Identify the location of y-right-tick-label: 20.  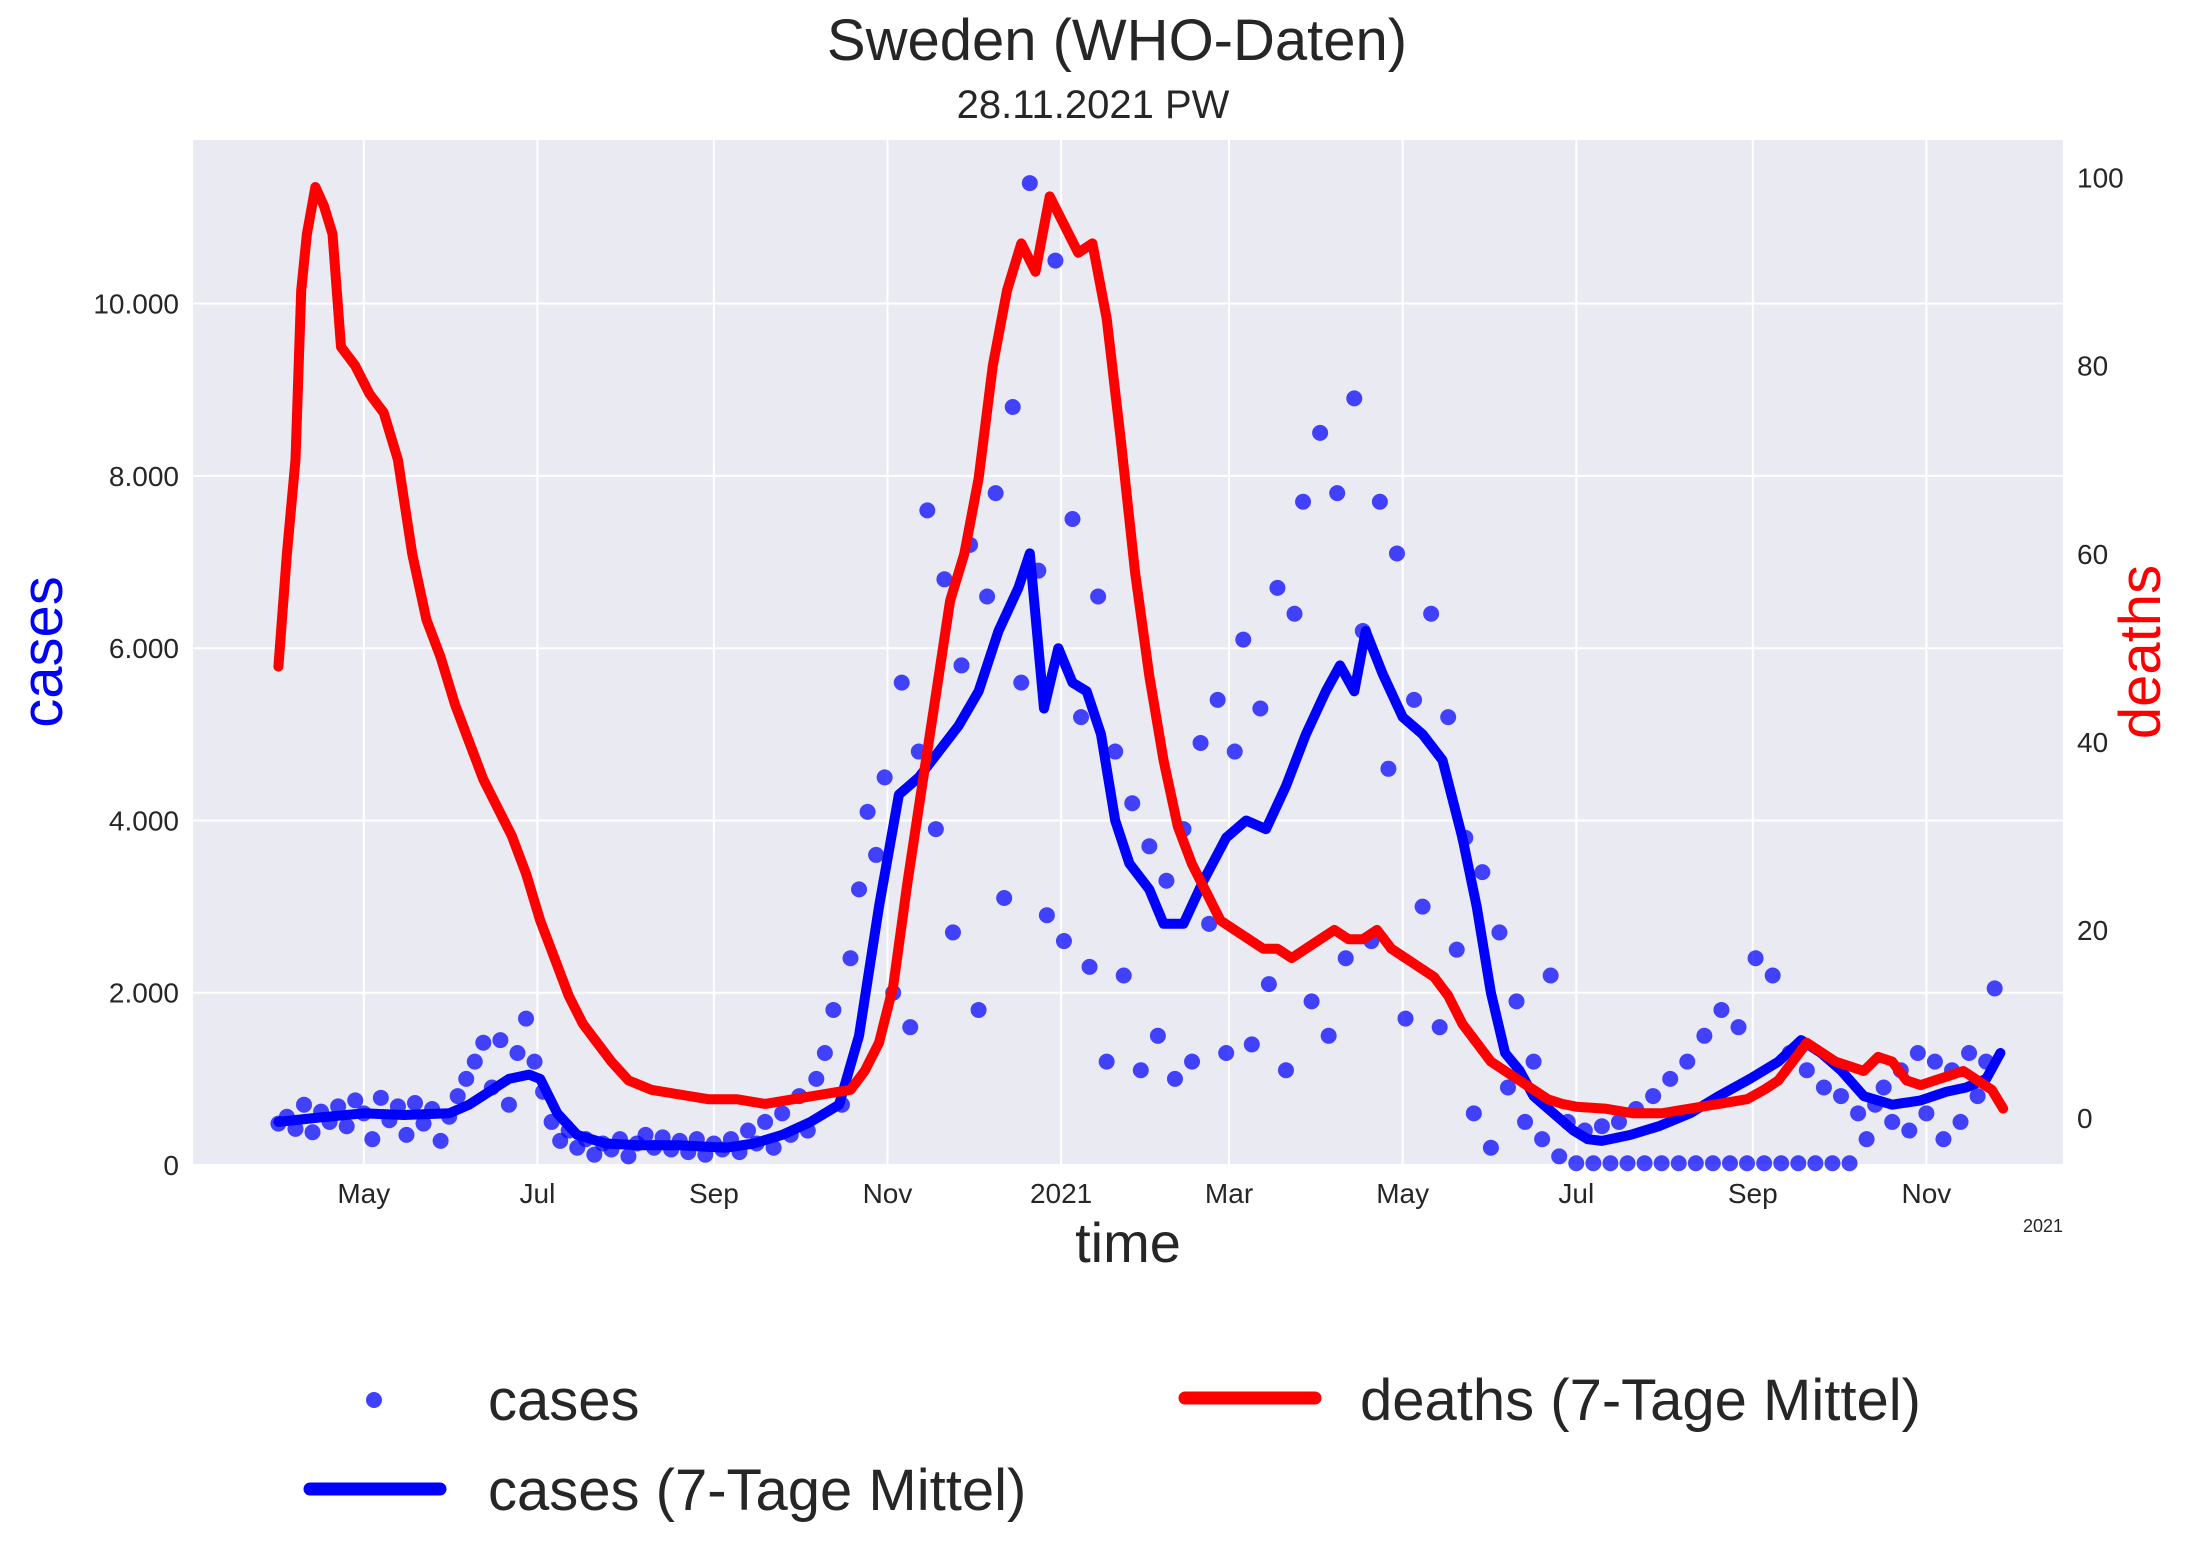
(2092, 930).